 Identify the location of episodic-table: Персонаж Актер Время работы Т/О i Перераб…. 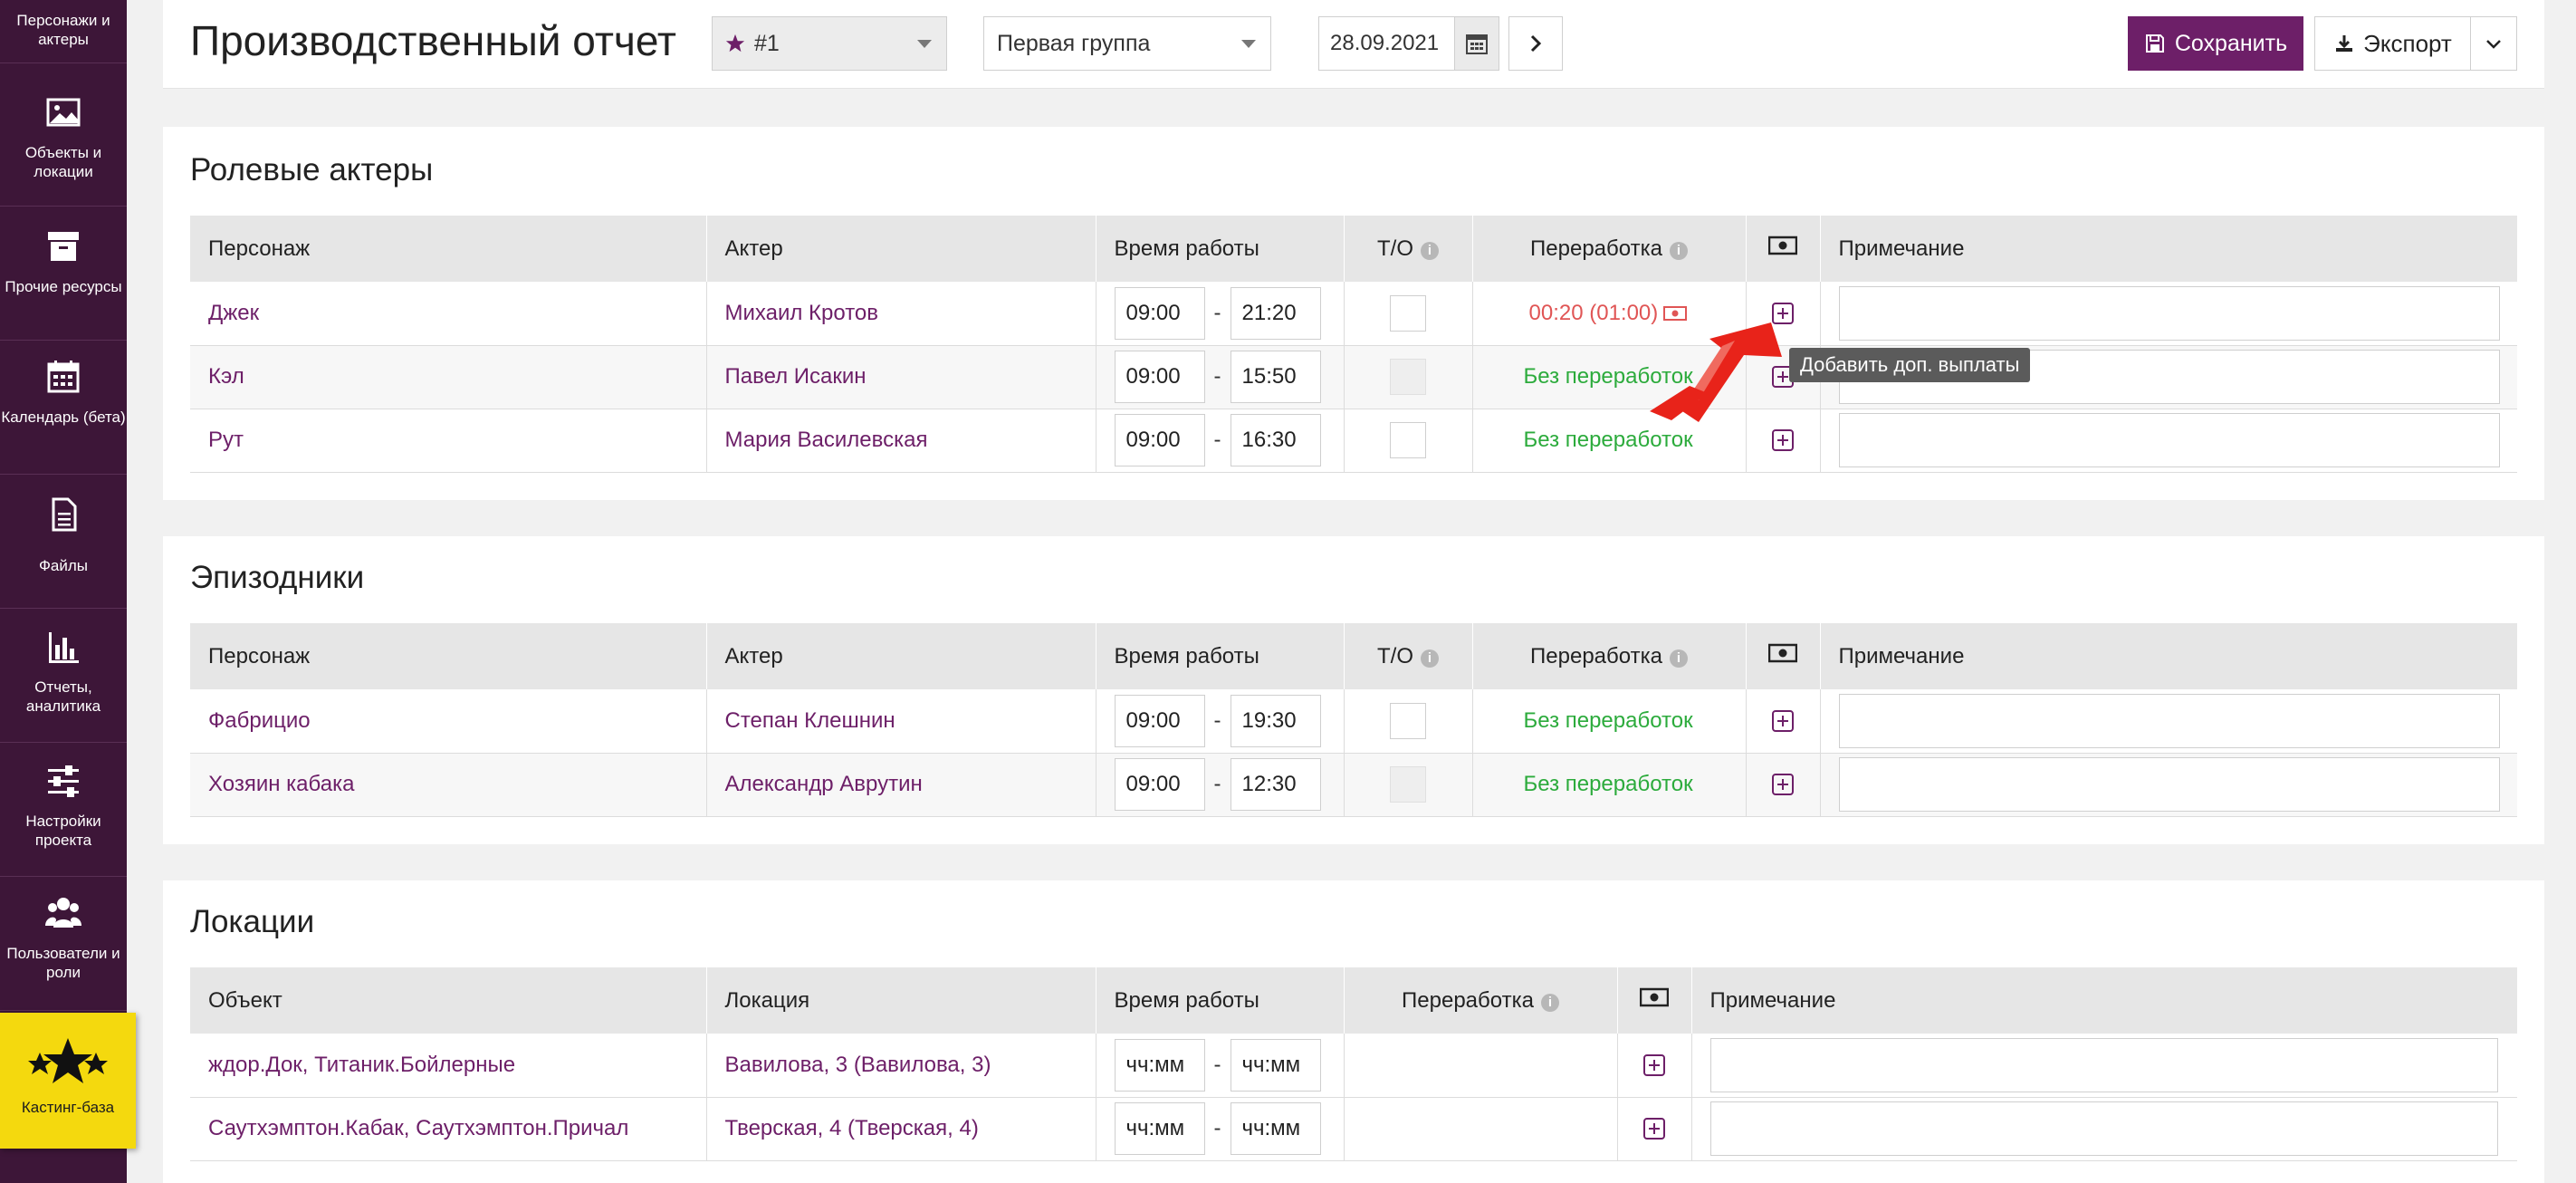
(1353, 720).